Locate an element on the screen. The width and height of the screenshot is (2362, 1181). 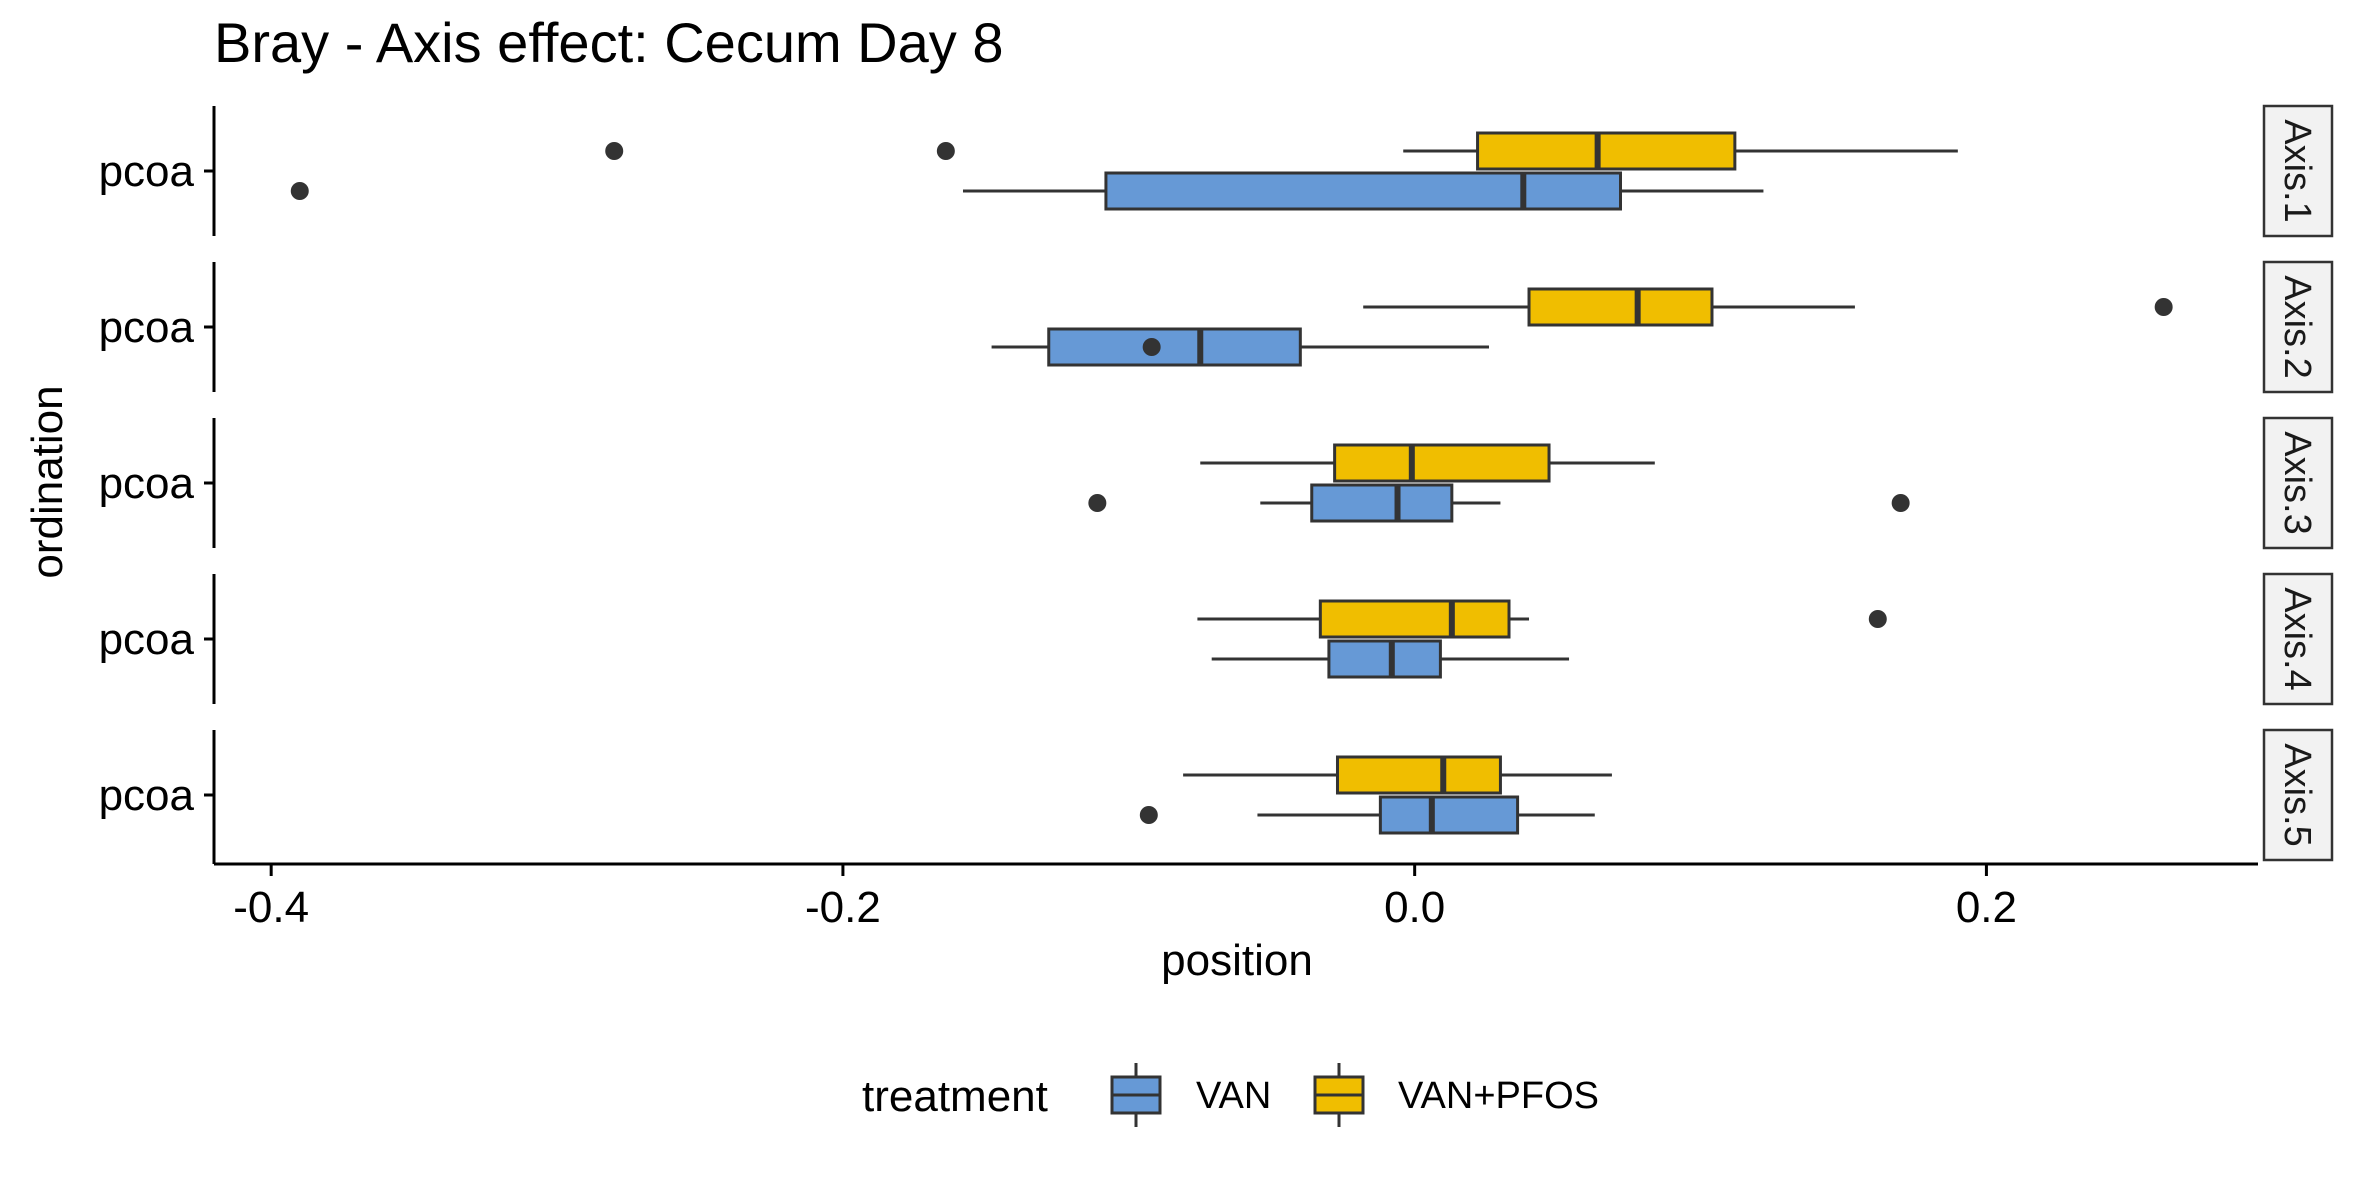
facet-strip-label: Axis.2 is located at coordinates (2297, 326).